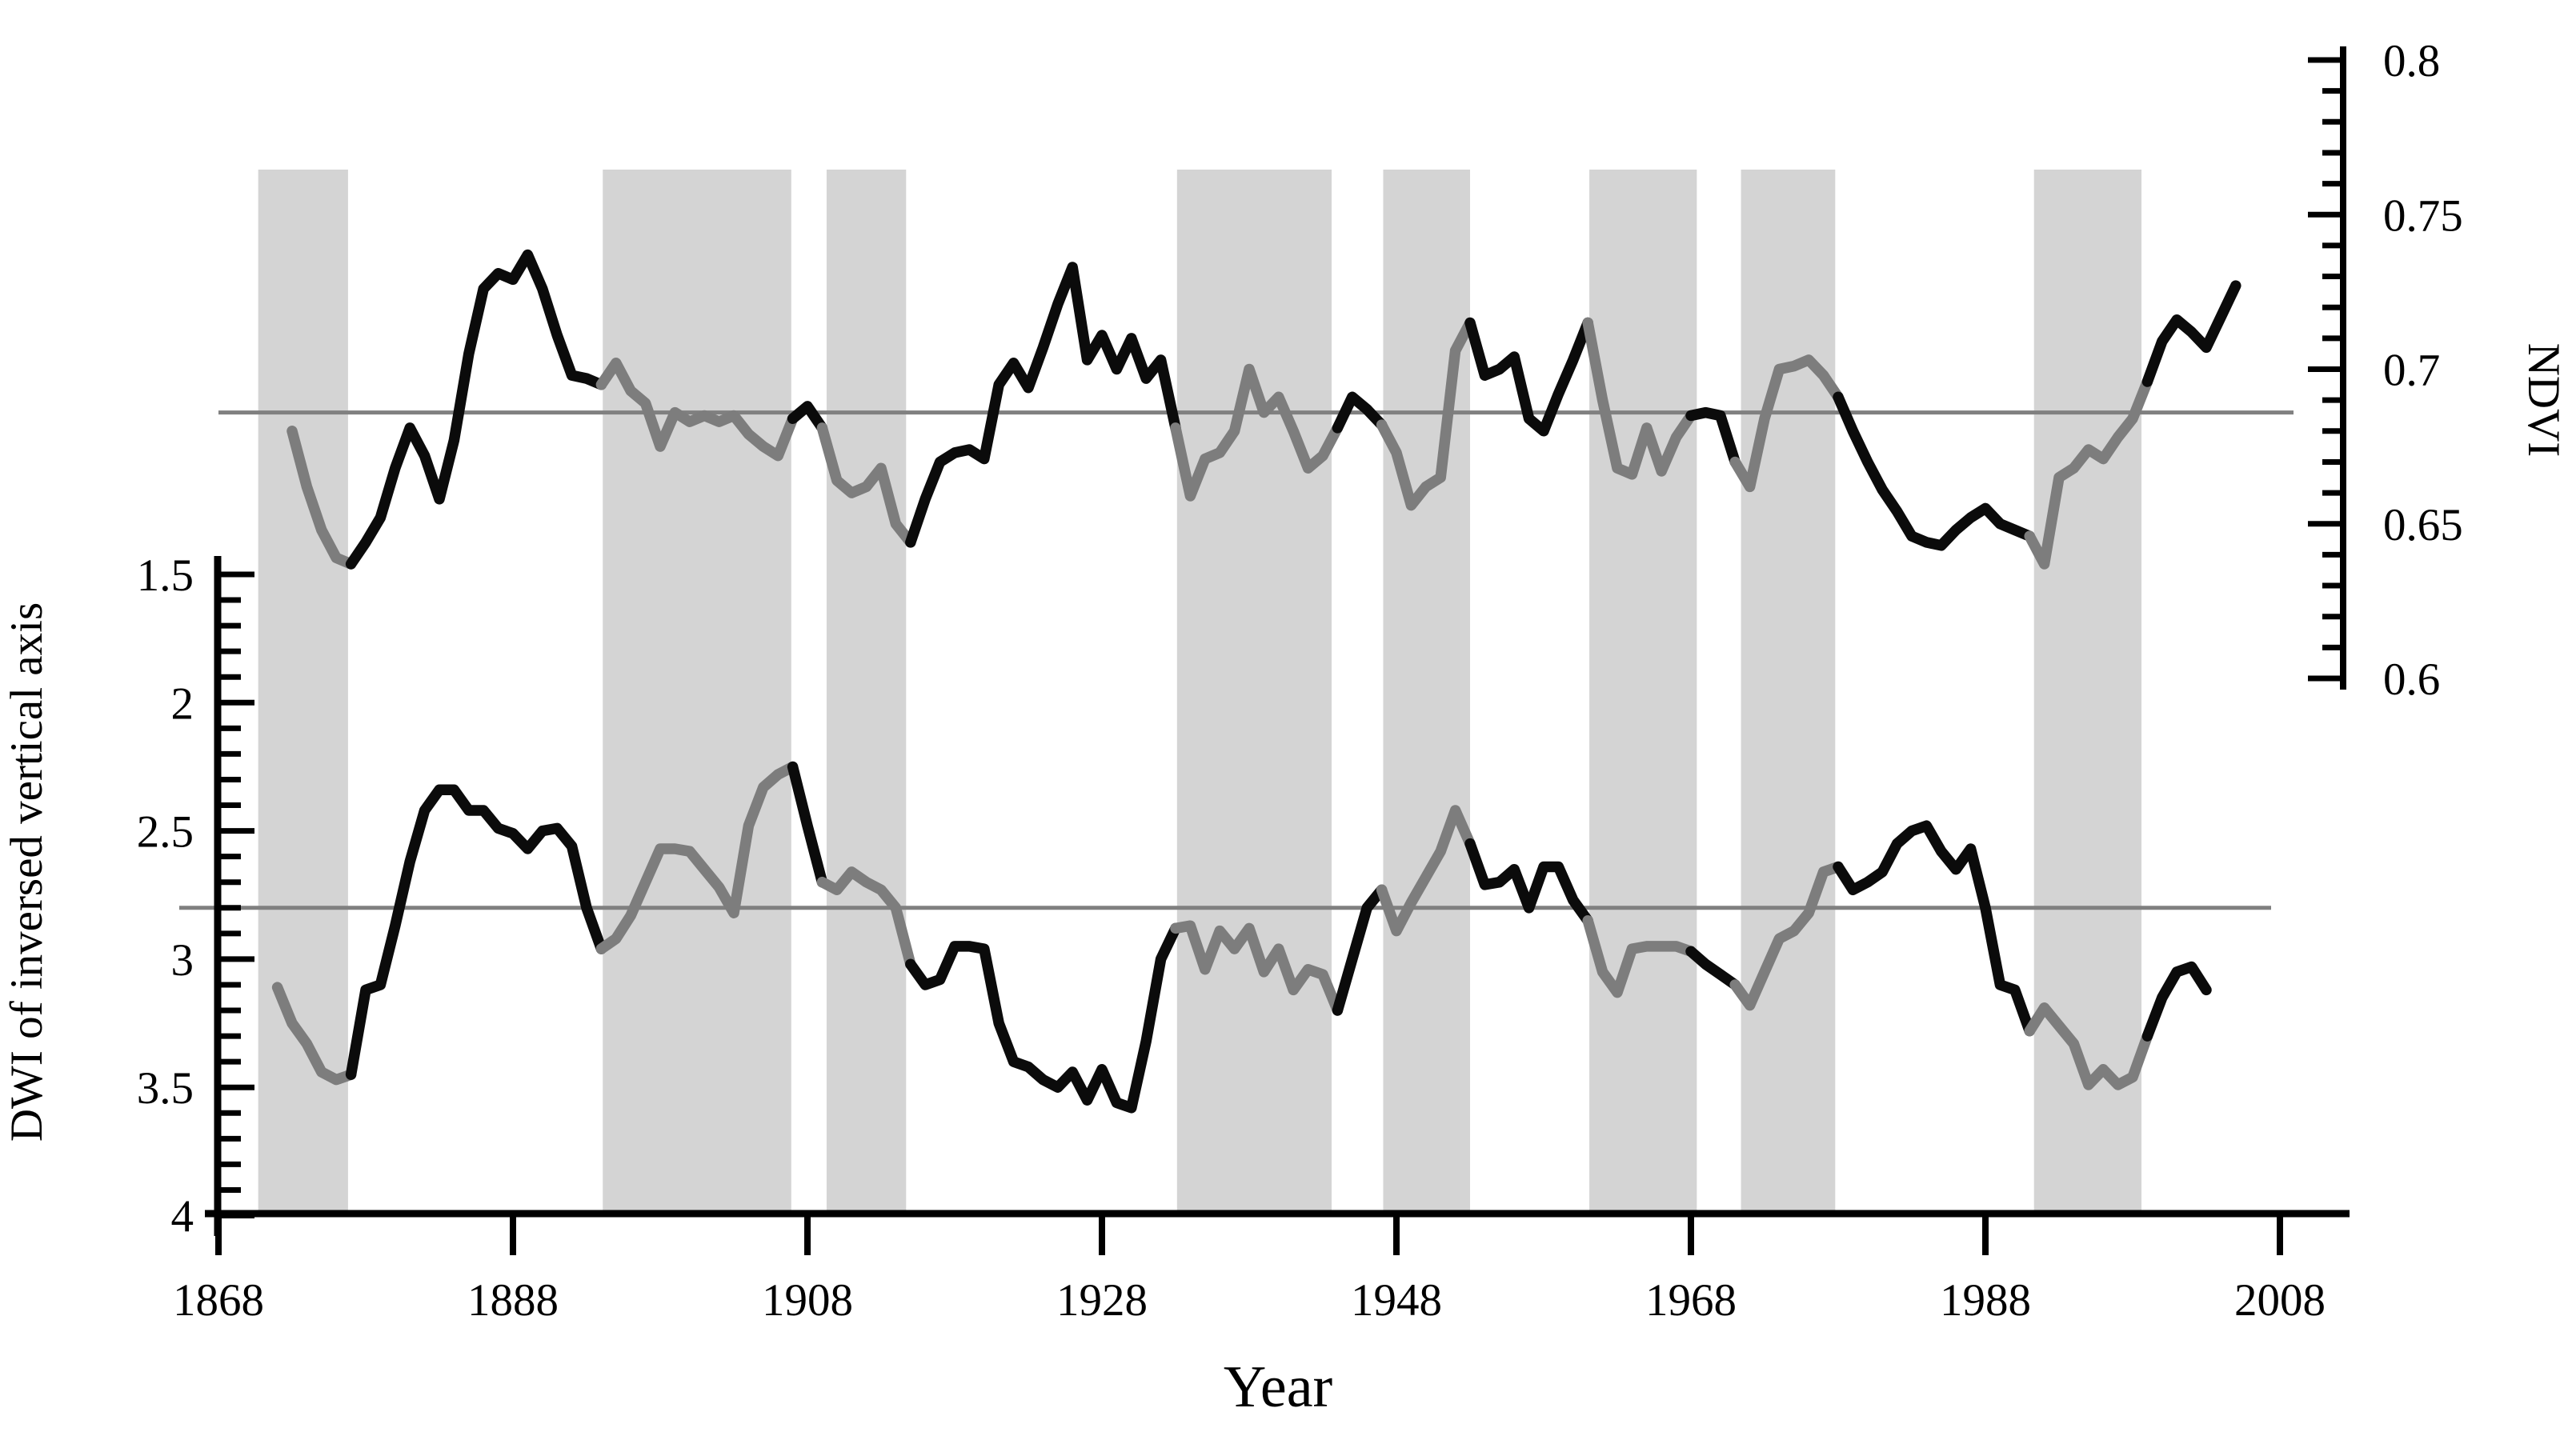 Image resolution: width=2576 pixels, height=1432 pixels. What do you see at coordinates (2280, 1300) in the screenshot?
I see `x-axis-tick-label: 2008` at bounding box center [2280, 1300].